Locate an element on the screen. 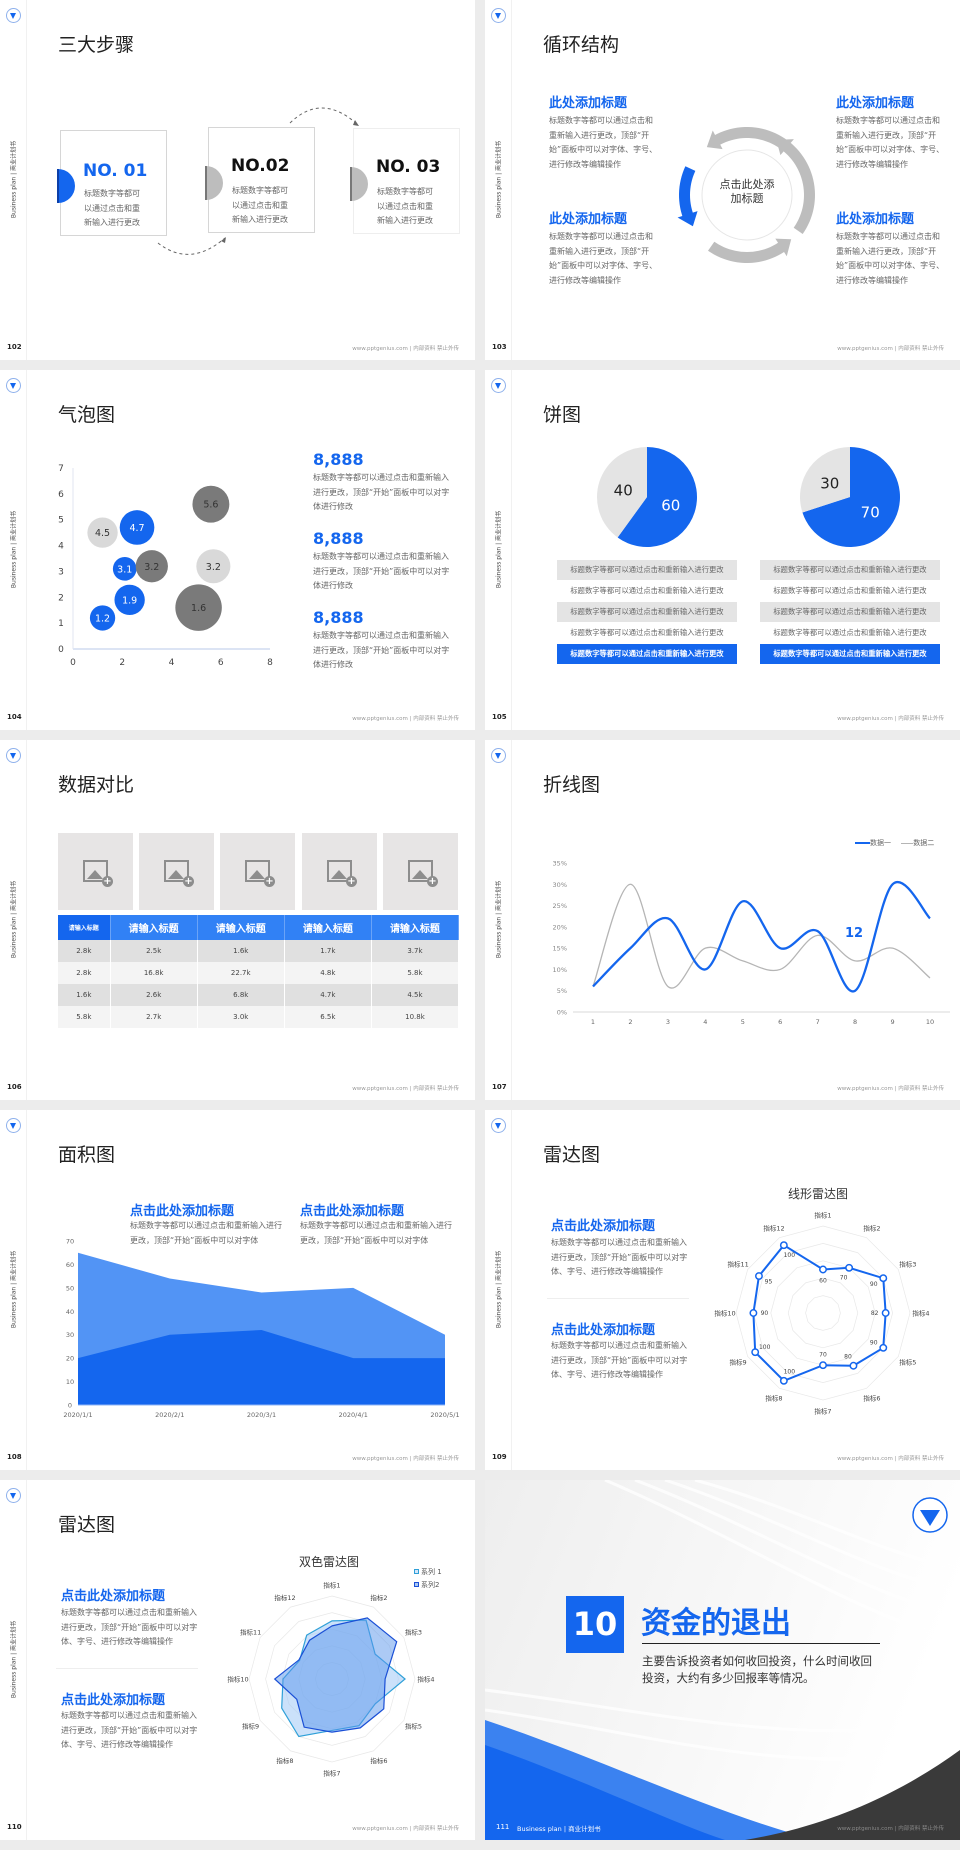 Image resolution: width=960 pixels, height=1850 pixels. y-tick-label: 5 is located at coordinates (61, 521).